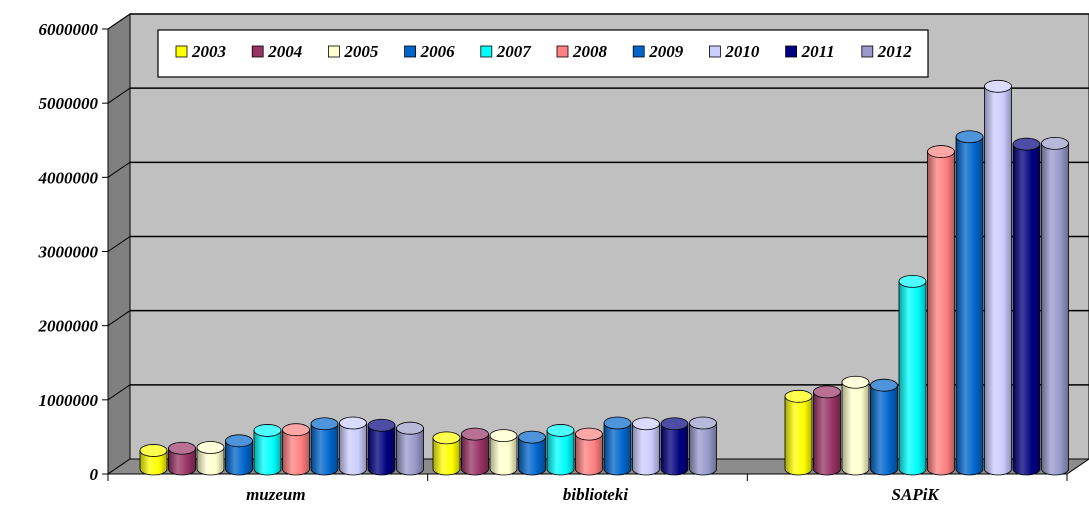 The width and height of the screenshot is (1089, 513). I want to click on legend-label: 2008, so click(590, 51).